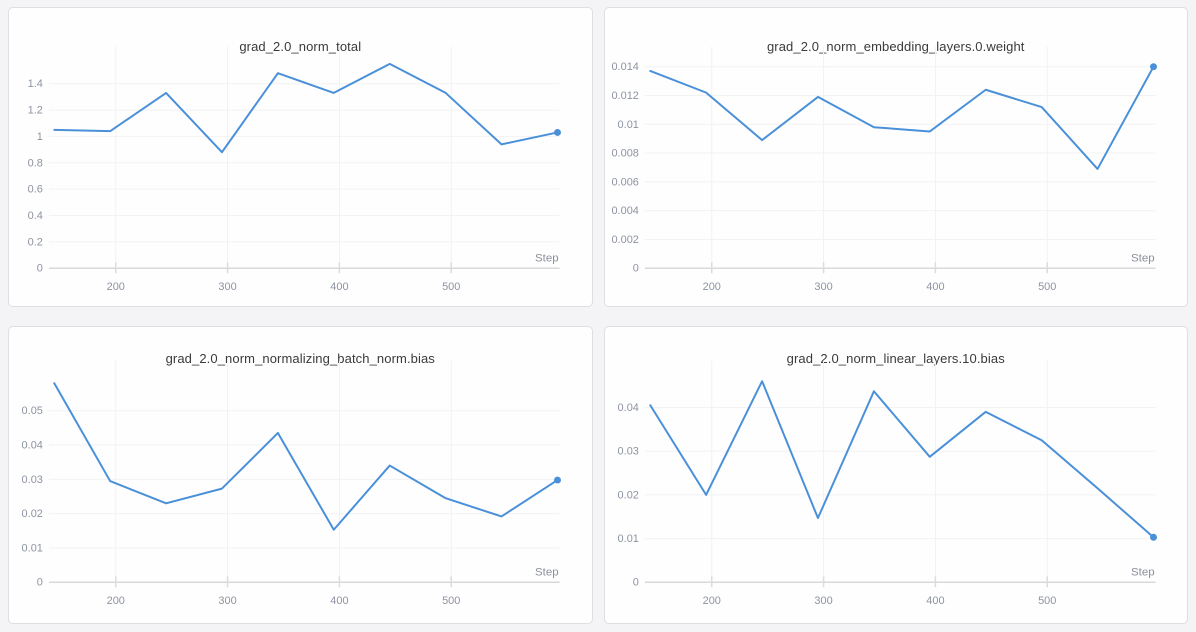  Describe the element at coordinates (35, 242) in the screenshot. I see `y-tick-label: 0.2` at that location.